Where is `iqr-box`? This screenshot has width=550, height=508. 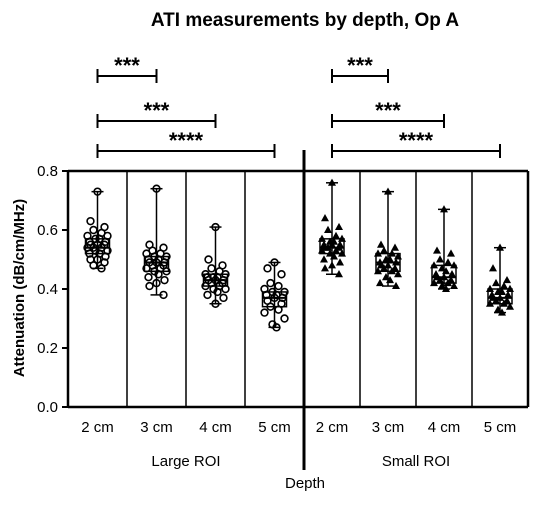 iqr-box is located at coordinates (500, 296).